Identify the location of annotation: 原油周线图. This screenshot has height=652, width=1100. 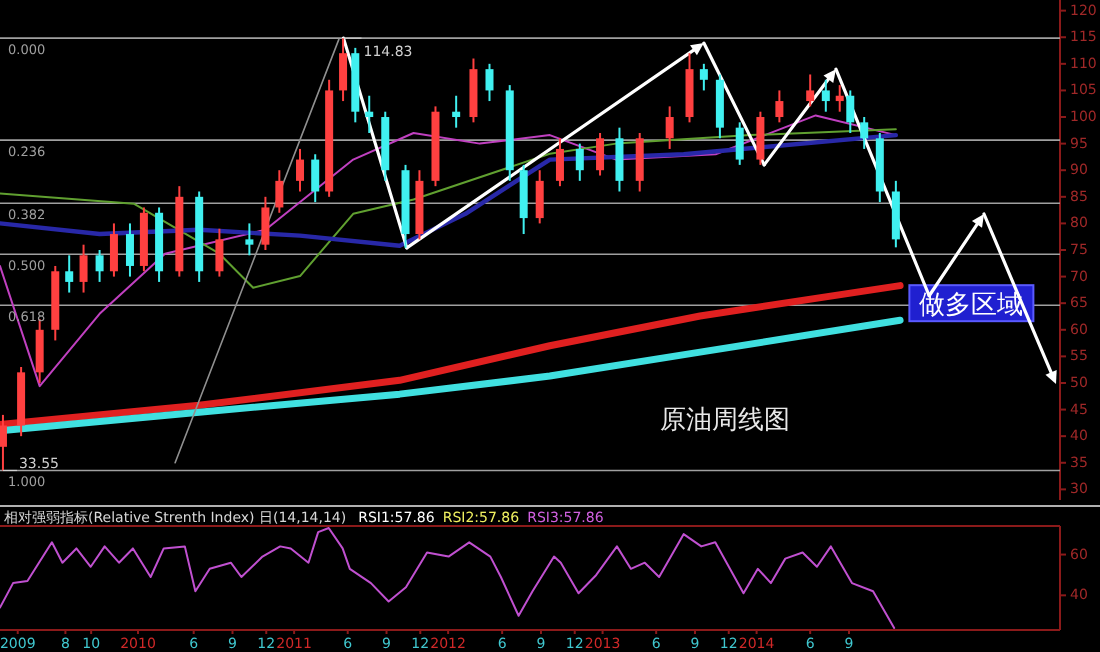
(725, 421).